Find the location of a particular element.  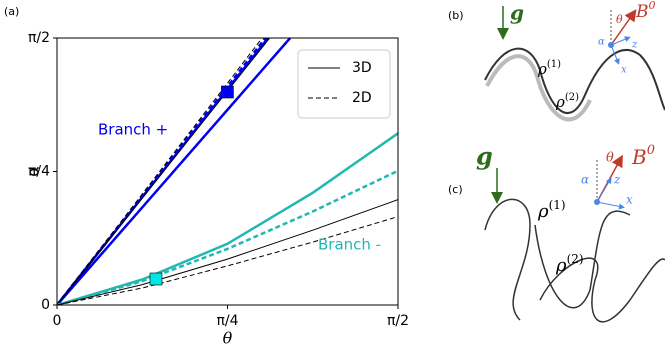

field-arrow is located at coordinates (623, 27).